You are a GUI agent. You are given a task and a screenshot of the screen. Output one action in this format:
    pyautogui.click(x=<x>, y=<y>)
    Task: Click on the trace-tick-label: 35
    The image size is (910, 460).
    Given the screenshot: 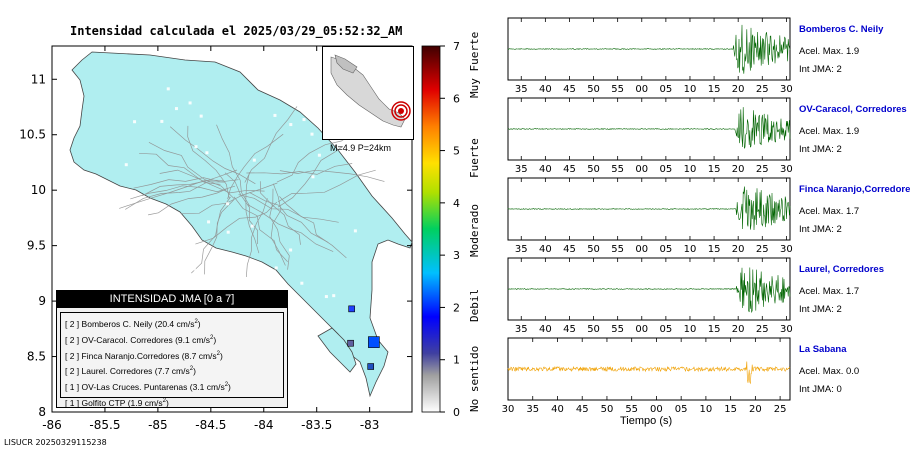 What is the action you would take?
    pyautogui.click(x=521, y=249)
    